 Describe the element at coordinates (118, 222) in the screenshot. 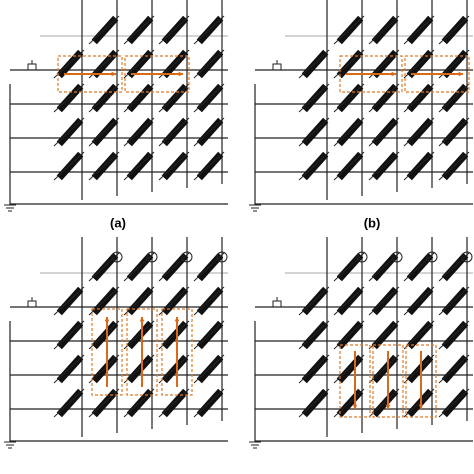

I see `panel-label: (a)` at that location.